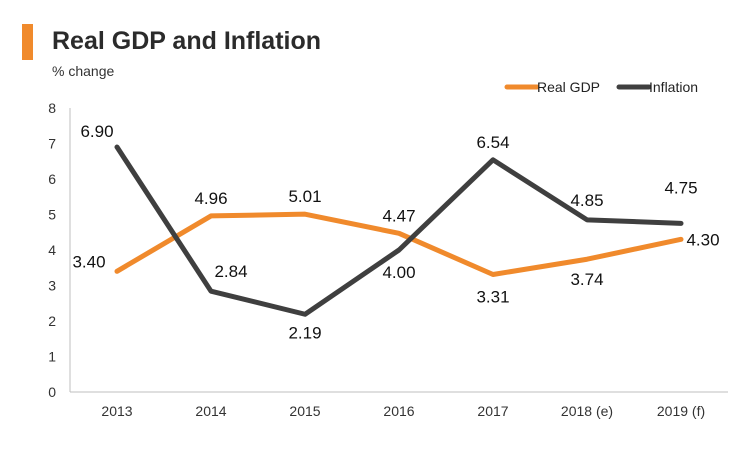 This screenshot has width=749, height=450. Describe the element at coordinates (398, 411) in the screenshot. I see `x-tick-label: 2016` at that location.